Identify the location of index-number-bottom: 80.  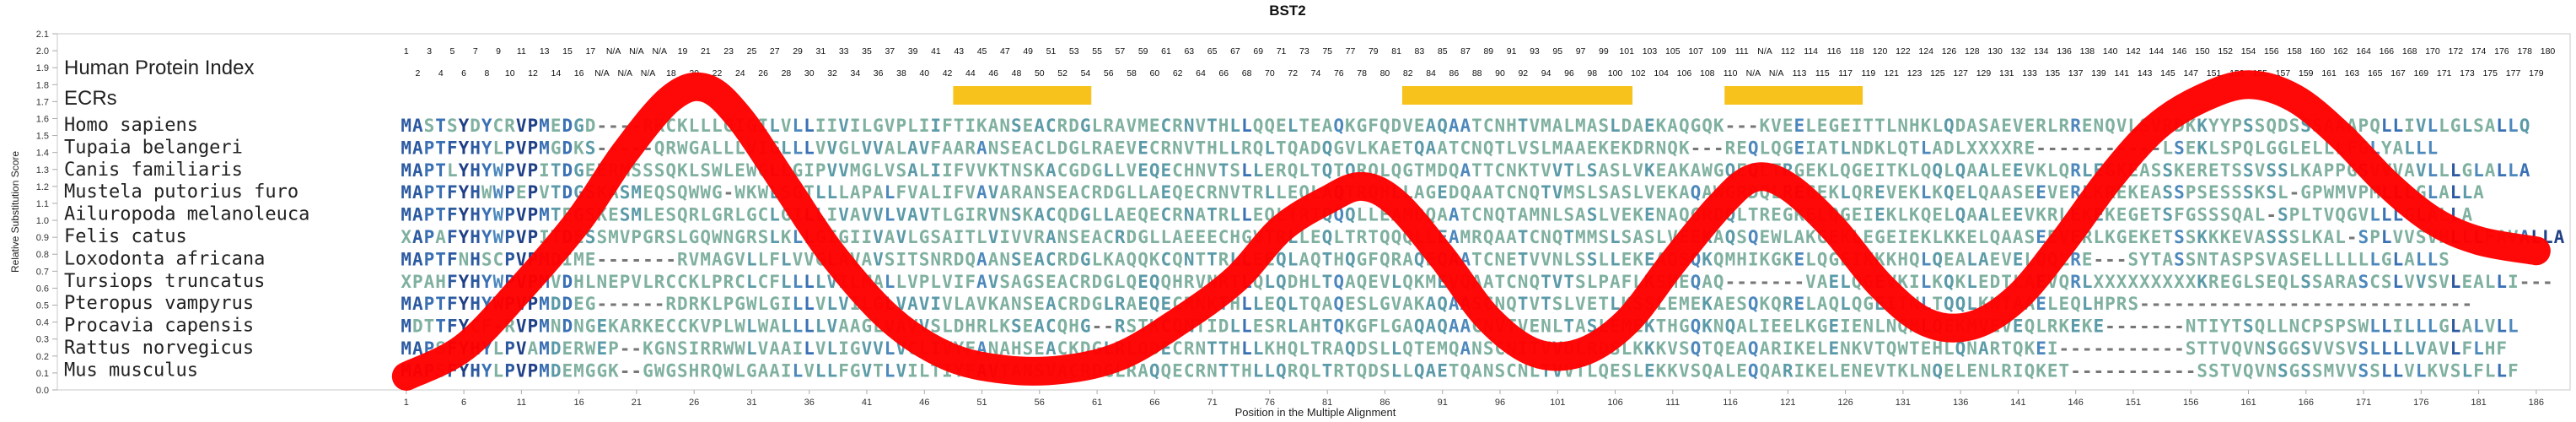
(1385, 73).